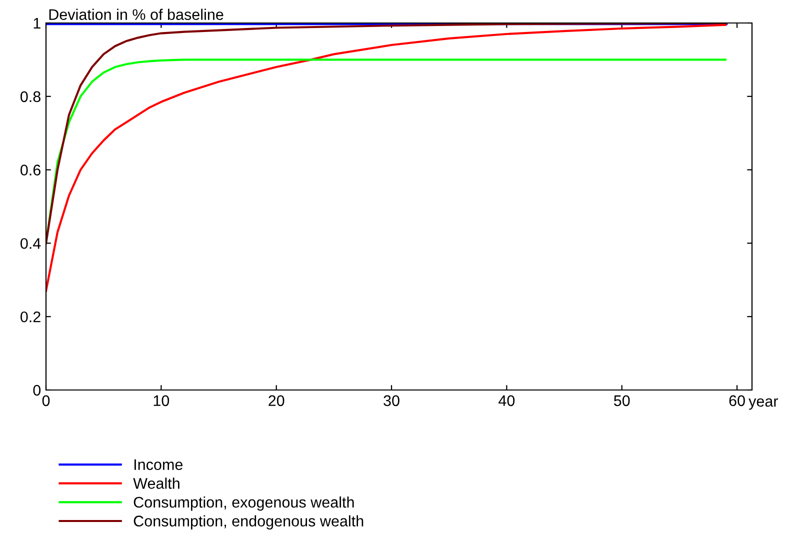 The width and height of the screenshot is (795, 550). What do you see at coordinates (392, 400) in the screenshot?
I see `x-tick-label: 30` at bounding box center [392, 400].